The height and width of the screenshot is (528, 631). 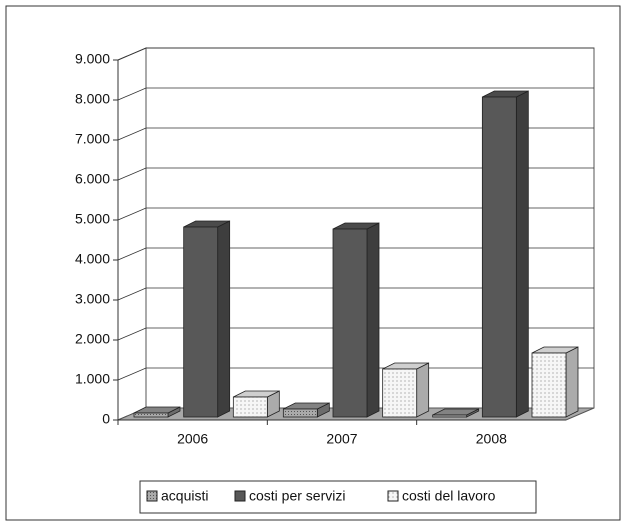 What do you see at coordinates (449, 496) in the screenshot?
I see `legend-label: costi del lavoro` at bounding box center [449, 496].